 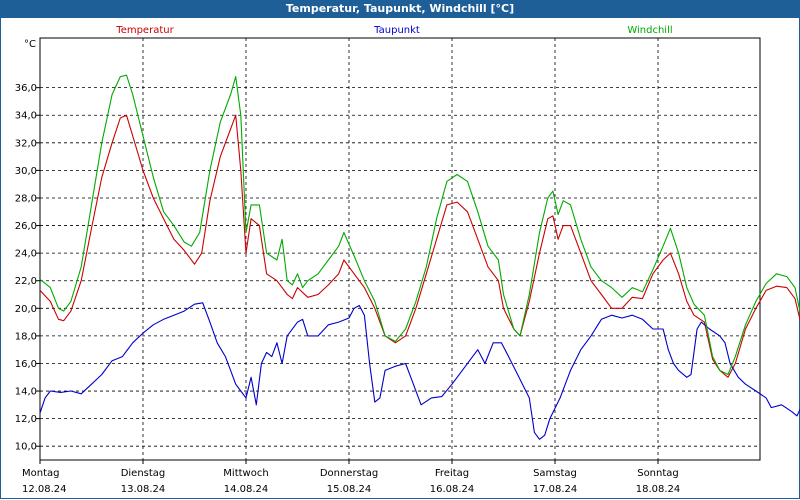 What do you see at coordinates (26, 171) in the screenshot?
I see `y-tick-label: 30,0` at bounding box center [26, 171].